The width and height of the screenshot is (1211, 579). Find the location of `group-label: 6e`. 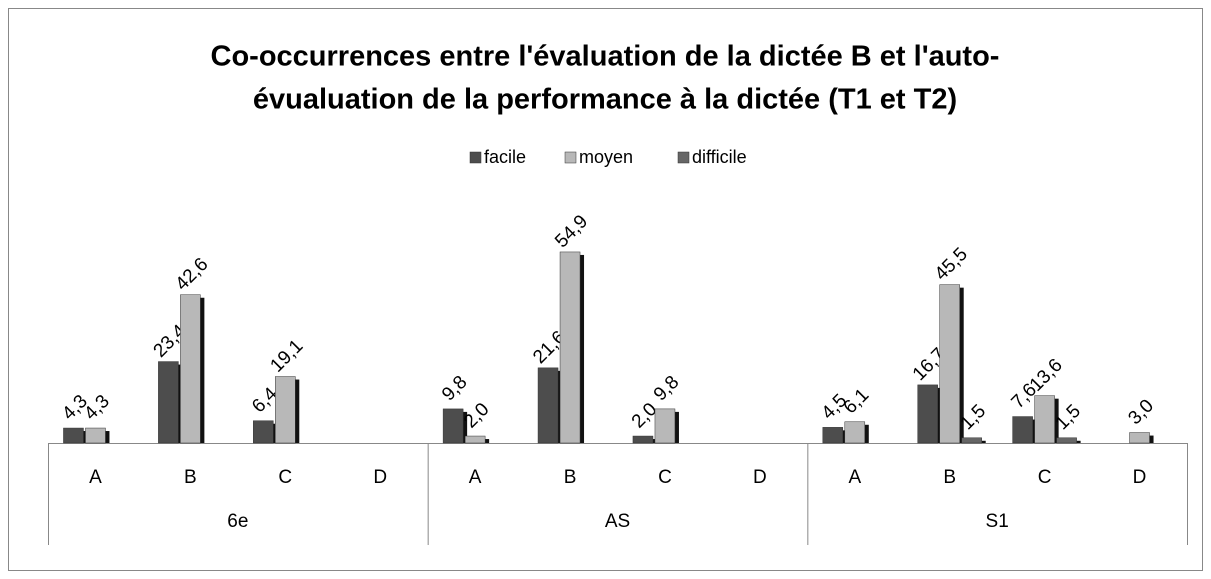

group-label: 6e is located at coordinates (237, 521).